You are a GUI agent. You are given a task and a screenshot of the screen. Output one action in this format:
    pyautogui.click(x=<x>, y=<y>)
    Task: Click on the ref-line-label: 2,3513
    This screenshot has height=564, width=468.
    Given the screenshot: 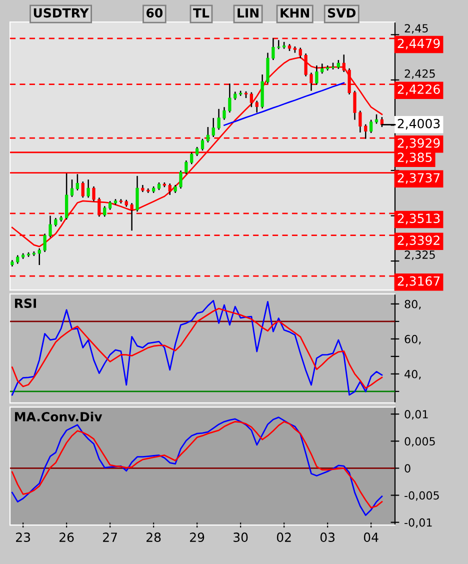 What is the action you would take?
    pyautogui.click(x=419, y=219)
    